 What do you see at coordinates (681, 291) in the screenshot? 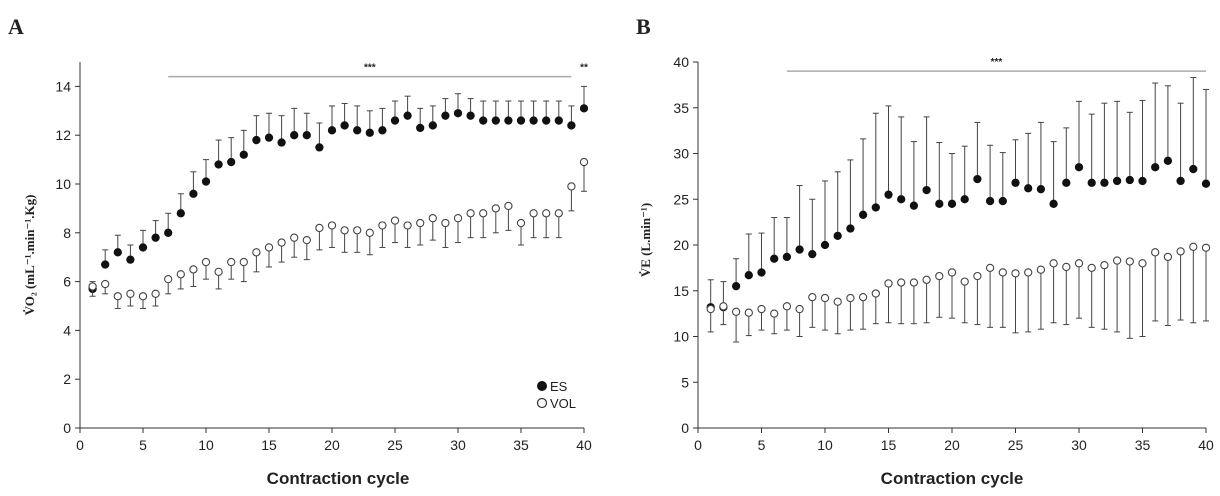
I see `panel-b-y-tick-label: 15` at bounding box center [681, 291].